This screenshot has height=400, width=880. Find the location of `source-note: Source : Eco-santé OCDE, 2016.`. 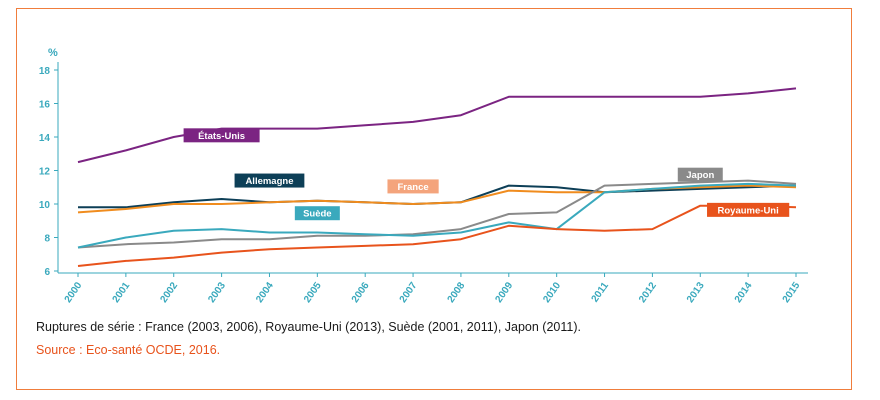

source-note: Source : Eco-santé OCDE, 2016. is located at coordinates (128, 350).